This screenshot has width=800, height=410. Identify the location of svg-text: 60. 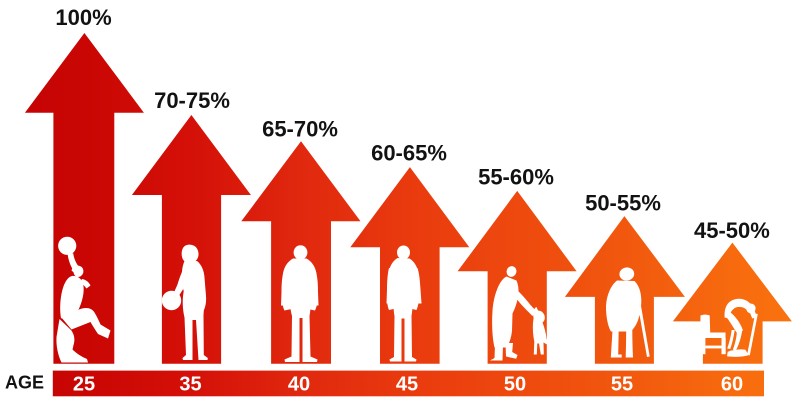
(732, 385).